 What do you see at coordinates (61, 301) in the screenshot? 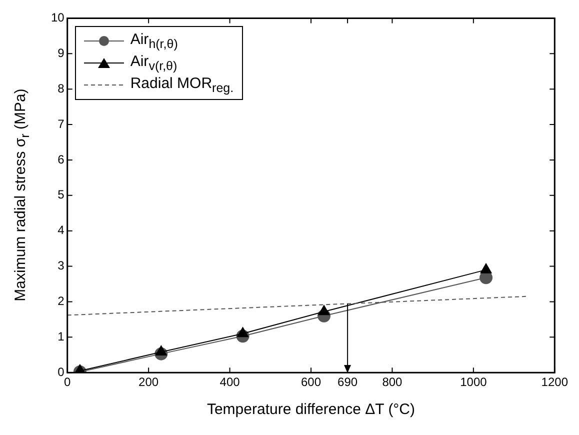
I see `y-tick-label: 2` at bounding box center [61, 301].